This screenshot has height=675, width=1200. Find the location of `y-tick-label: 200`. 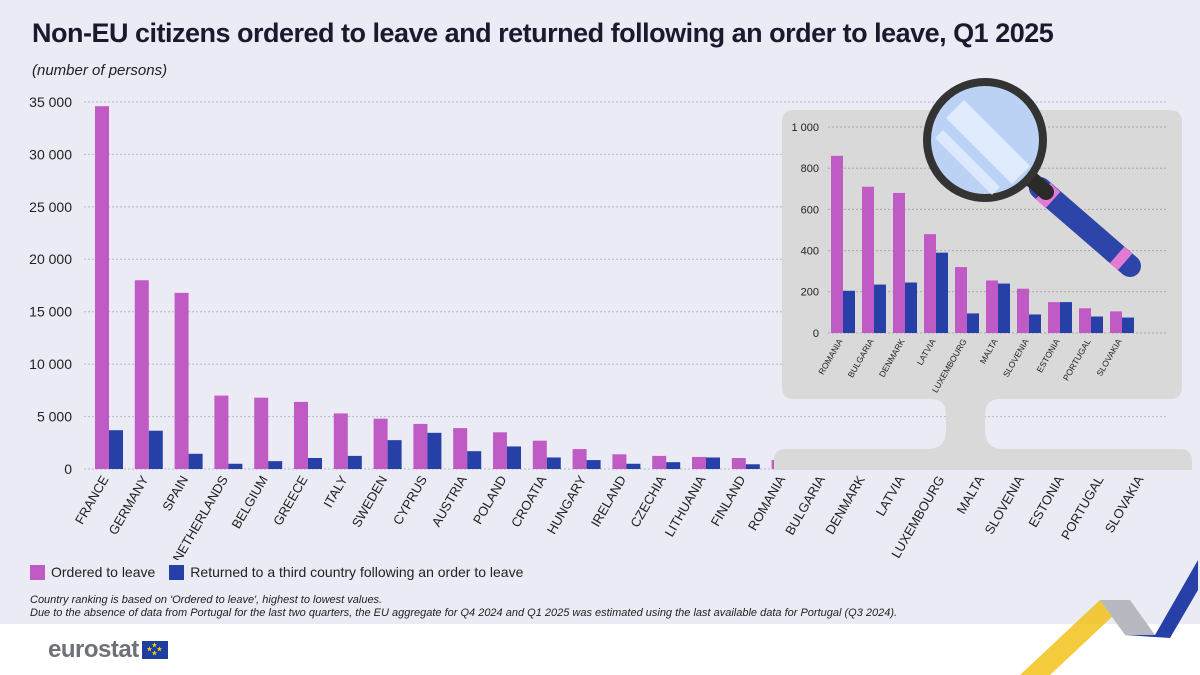

y-tick-label: 200 is located at coordinates (810, 293).